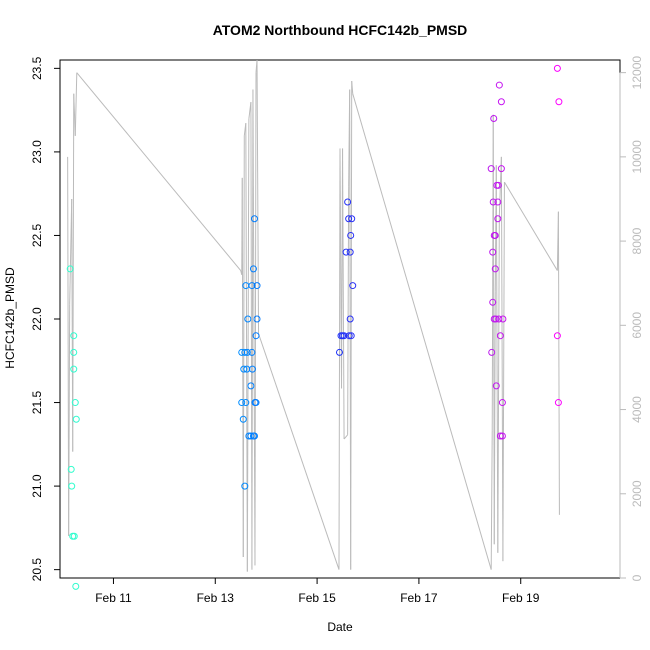  What do you see at coordinates (637, 325) in the screenshot?
I see `y2-tick-label: 6000` at bounding box center [637, 325].